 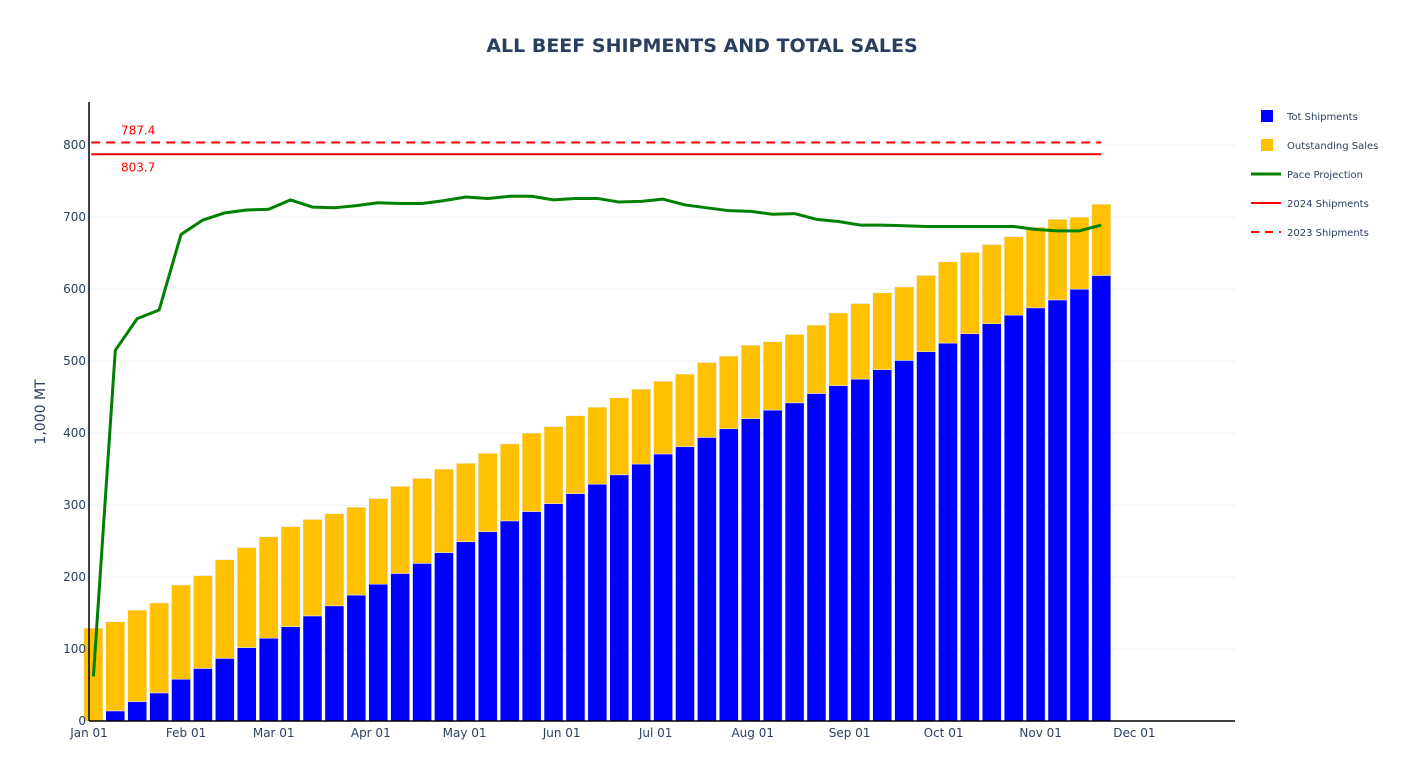 What do you see at coordinates (701, 46) in the screenshot?
I see `chart-title: ALL BEEF SHIPMENTS AND TOTAL SALES` at bounding box center [701, 46].